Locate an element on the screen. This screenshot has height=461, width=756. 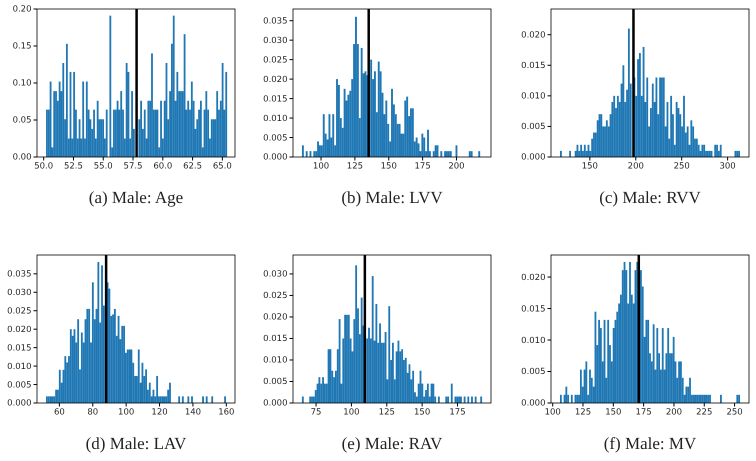
x-tick-label: 120 is located at coordinates (159, 413).